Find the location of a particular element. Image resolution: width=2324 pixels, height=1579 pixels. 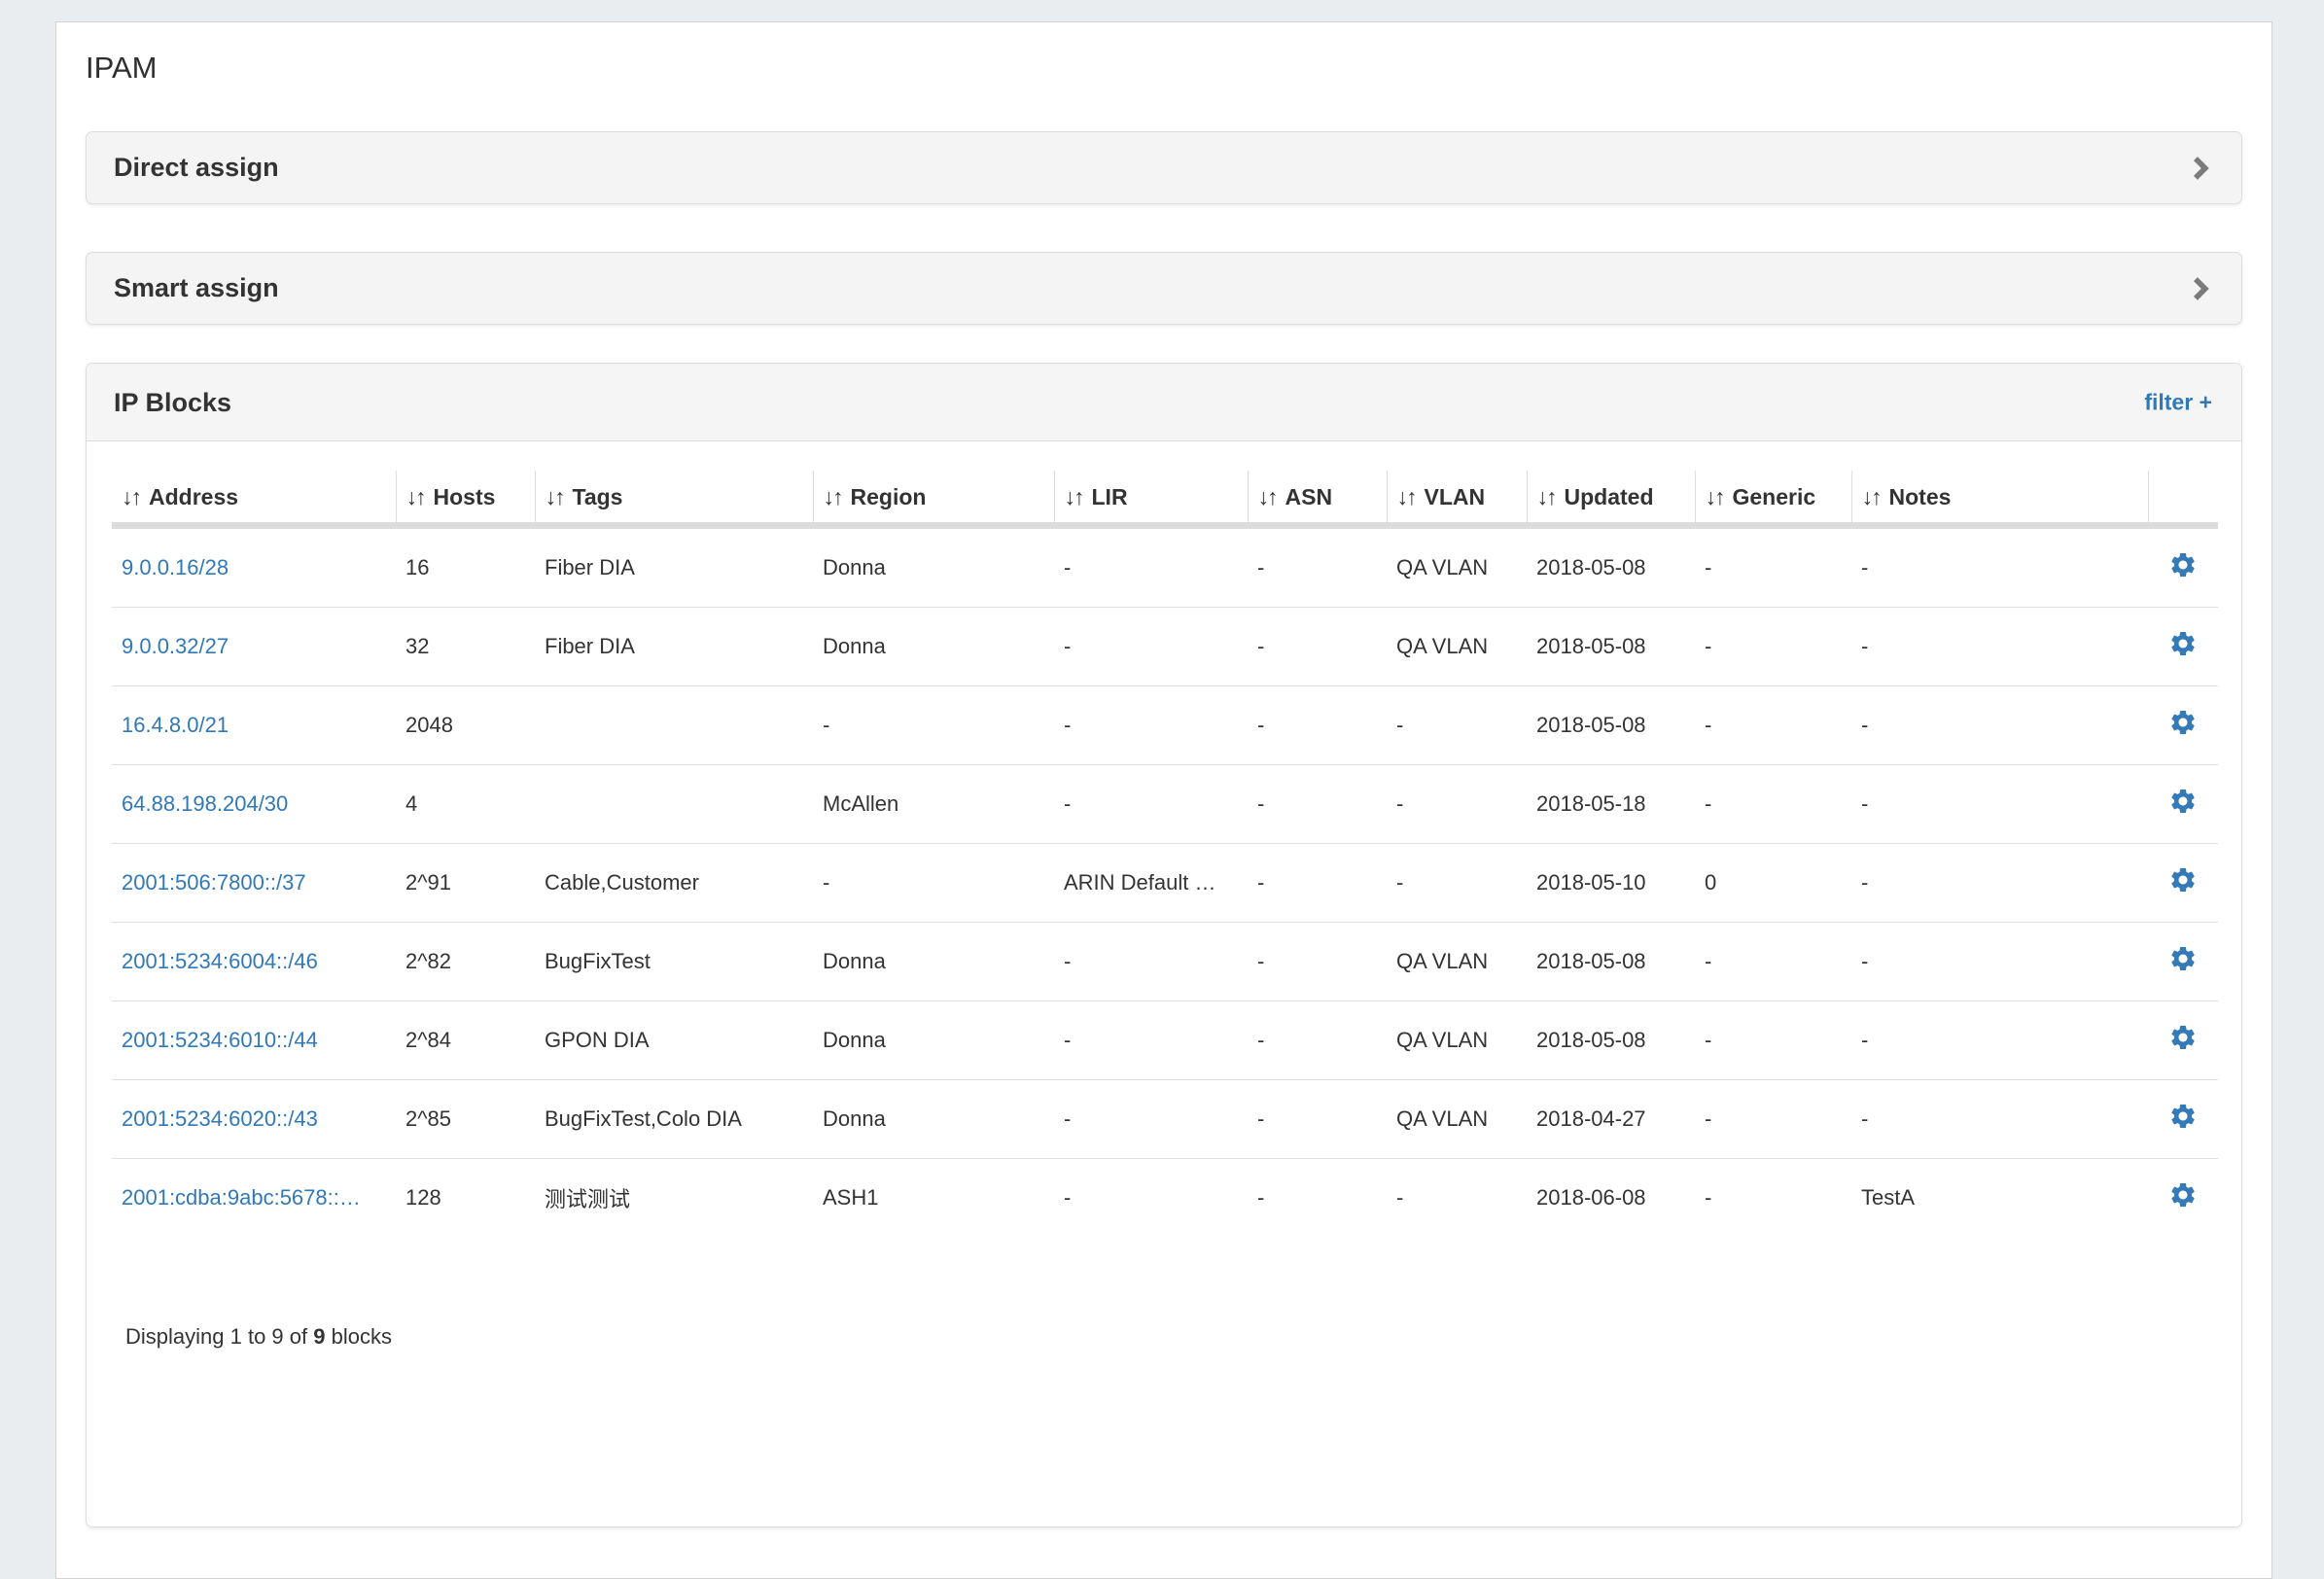

address-link: 2001:5234:6010::/44 is located at coordinates (220, 1040).